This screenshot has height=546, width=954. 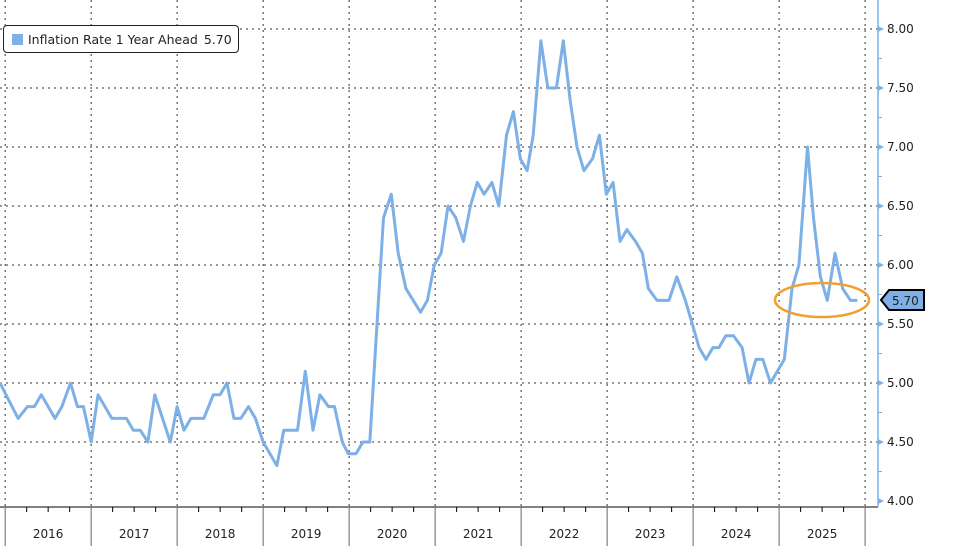 I want to click on legend: Inflation Rate 1 Year Ahead 5.70, so click(x=121, y=39).